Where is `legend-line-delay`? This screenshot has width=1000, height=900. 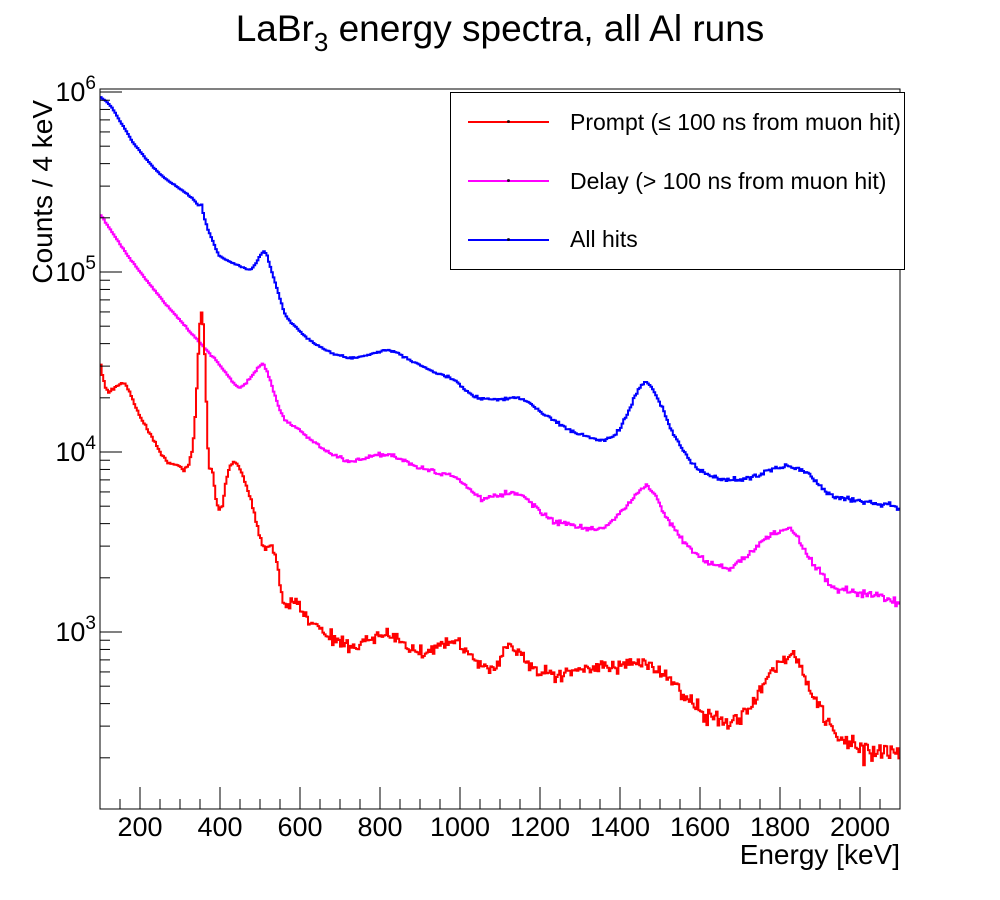
legend-line-delay is located at coordinates (508, 180).